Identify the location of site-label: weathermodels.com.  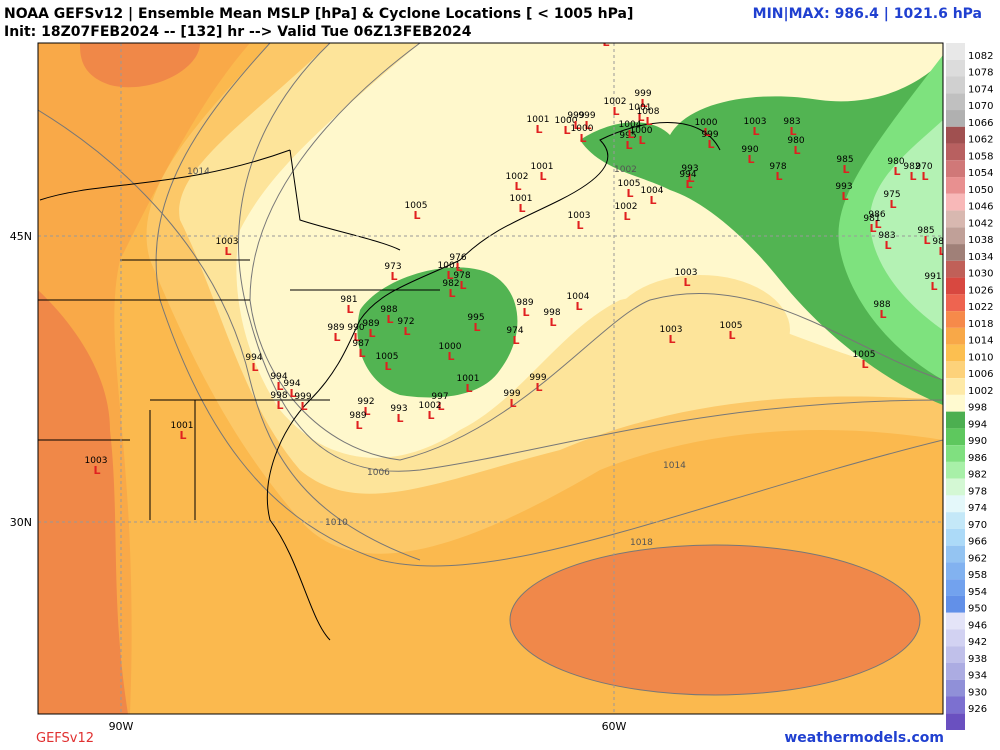
(864, 738).